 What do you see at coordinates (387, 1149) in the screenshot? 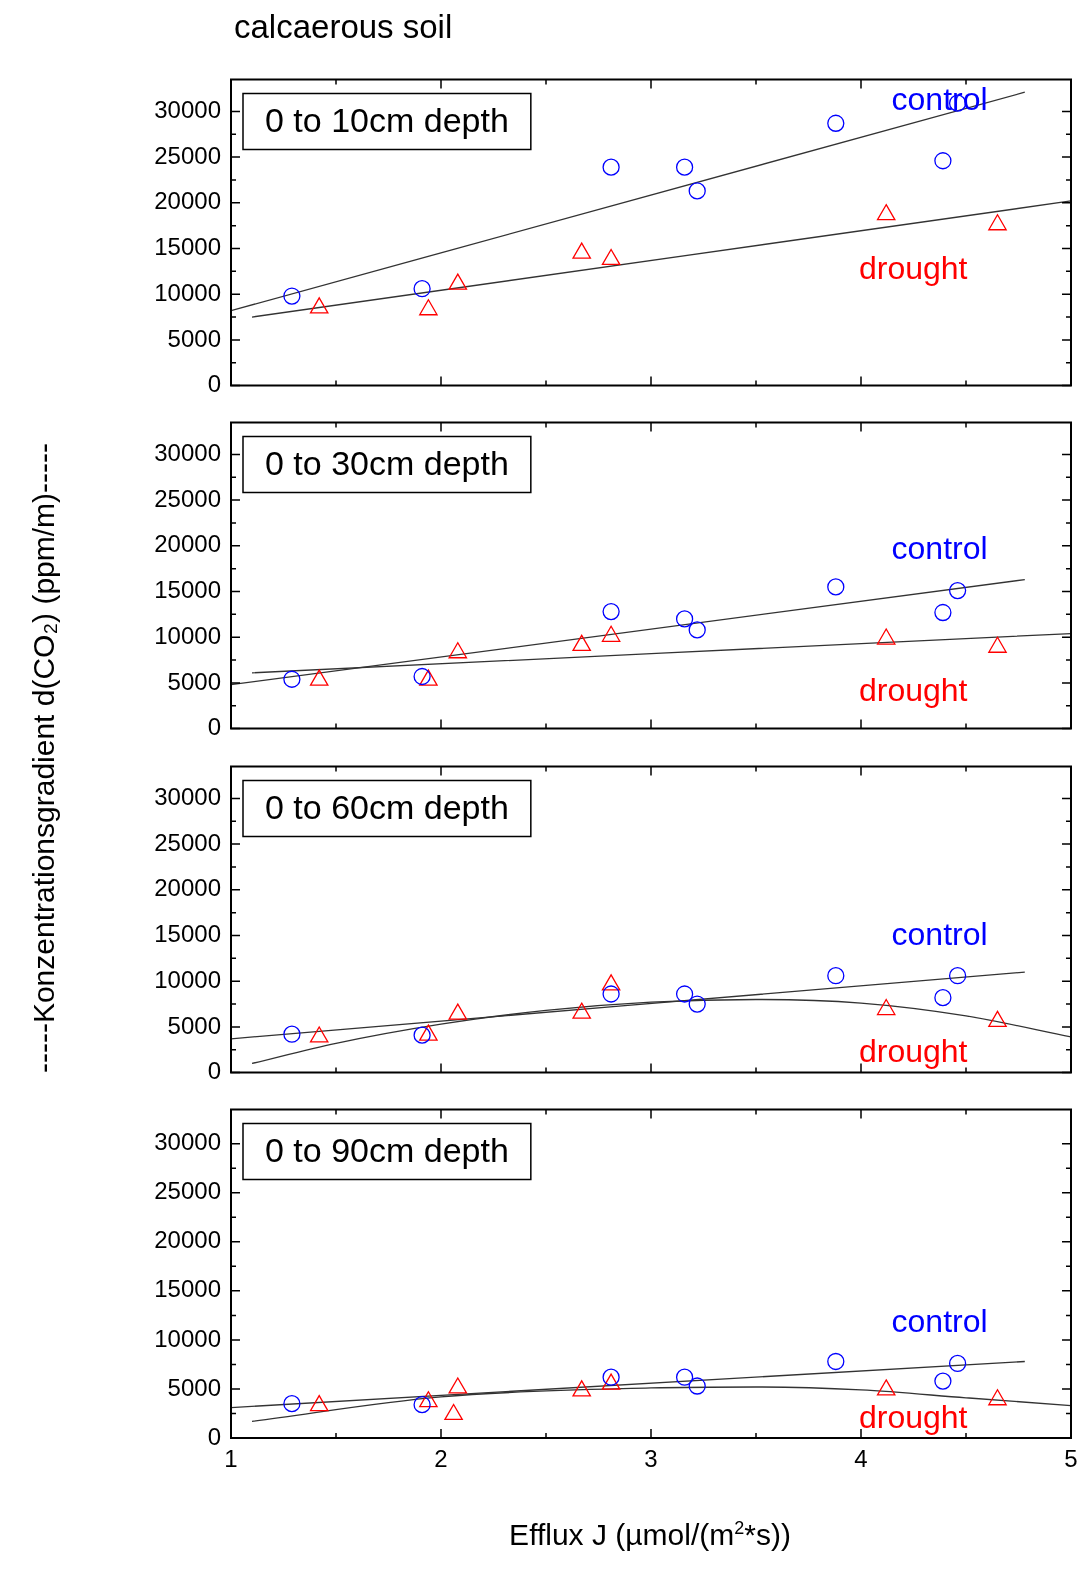
I see `annotation: 0 to 90cm depth` at bounding box center [387, 1149].